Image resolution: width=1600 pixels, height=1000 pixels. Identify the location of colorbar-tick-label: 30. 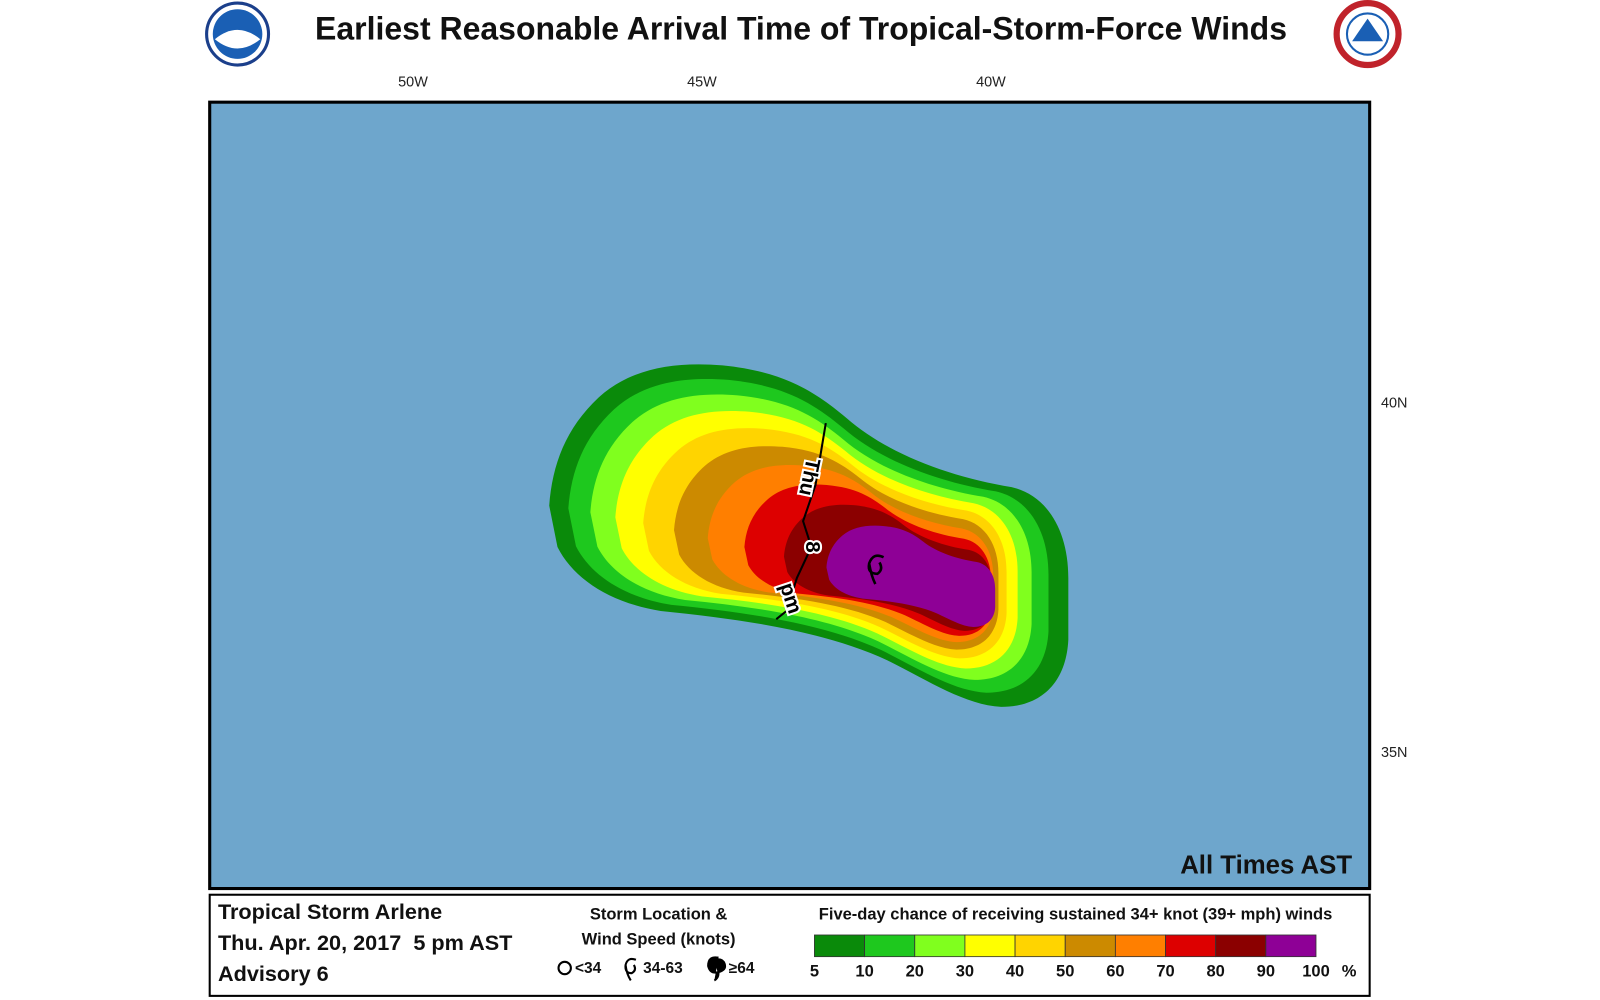
(965, 971).